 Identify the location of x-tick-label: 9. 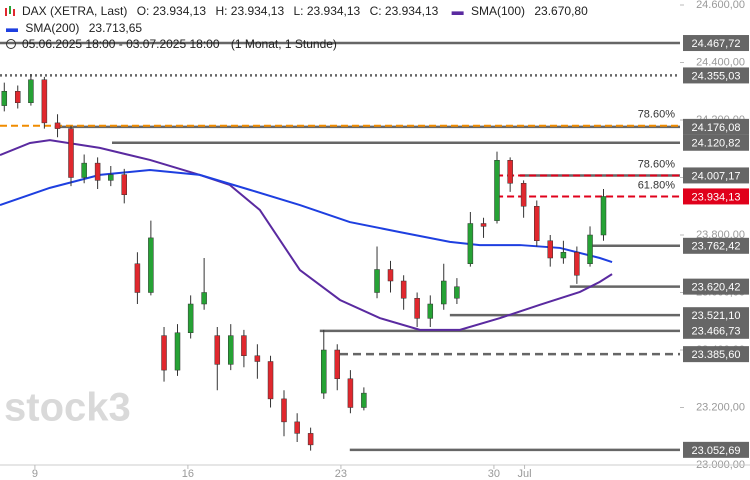
(35, 474).